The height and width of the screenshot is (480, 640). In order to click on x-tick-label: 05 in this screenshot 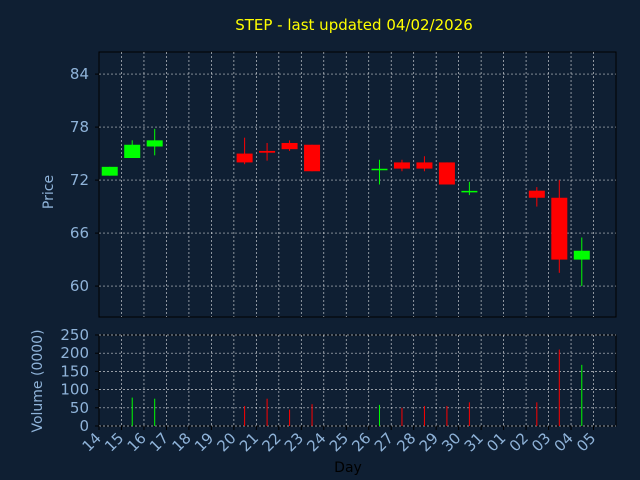, I will do `click(586, 442)`.